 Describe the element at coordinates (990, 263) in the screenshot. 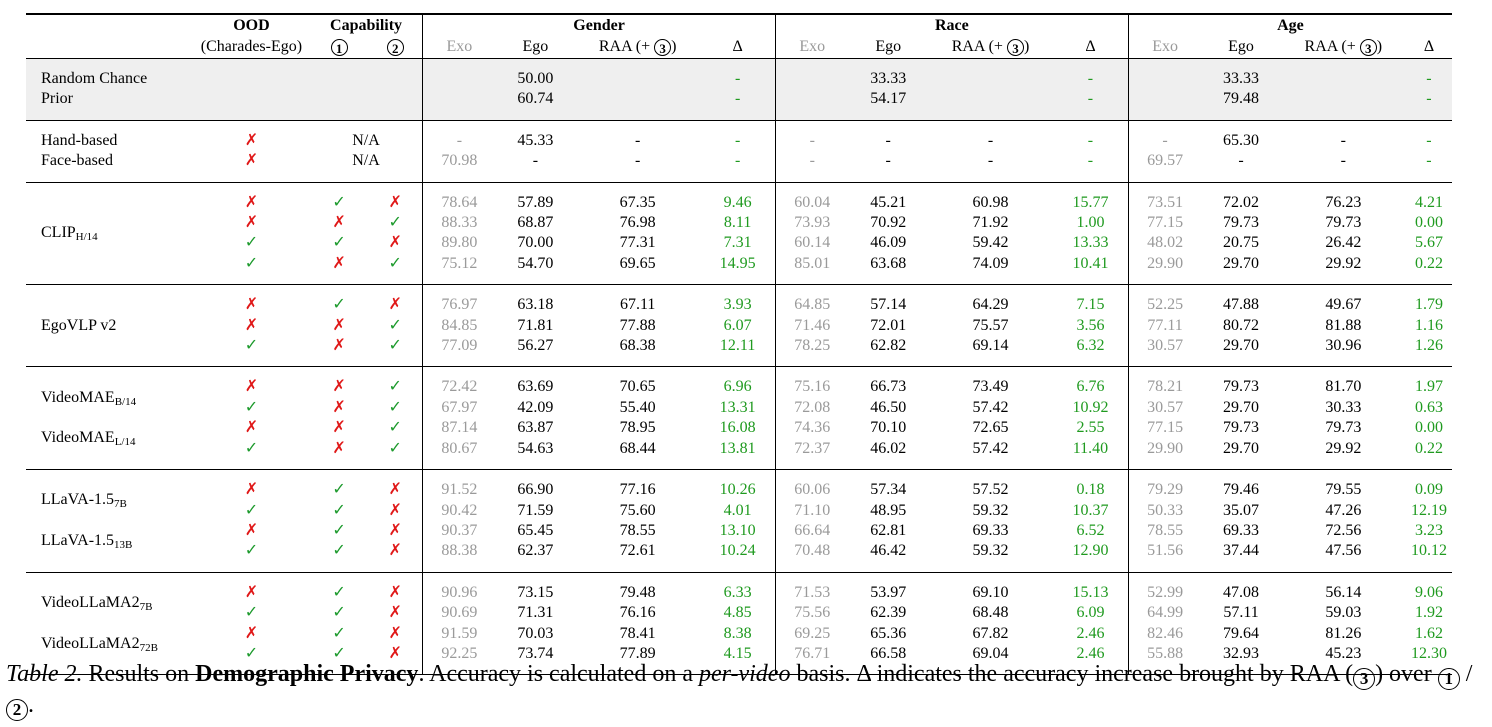

I see `raa-cell: 74.09` at that location.